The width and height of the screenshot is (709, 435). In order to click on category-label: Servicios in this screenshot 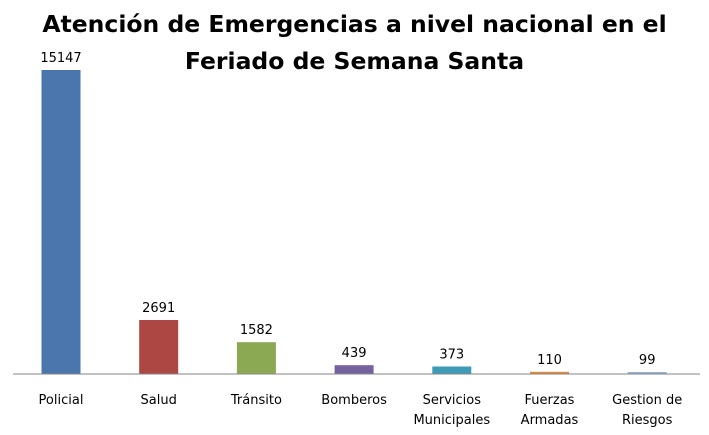, I will do `click(452, 400)`.